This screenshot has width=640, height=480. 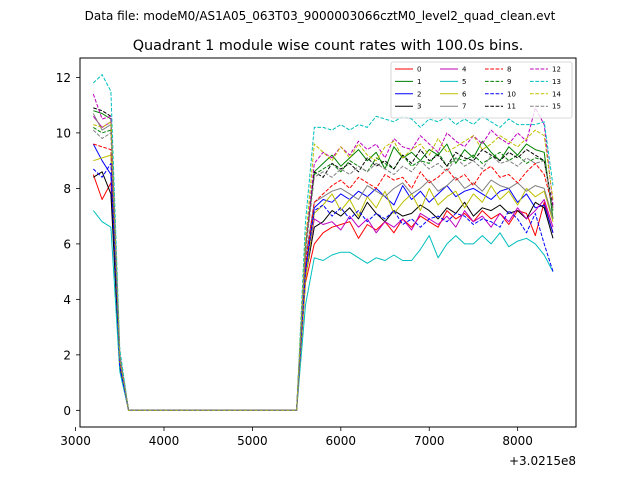 I want to click on legend-label-1: 1, so click(x=419, y=82).